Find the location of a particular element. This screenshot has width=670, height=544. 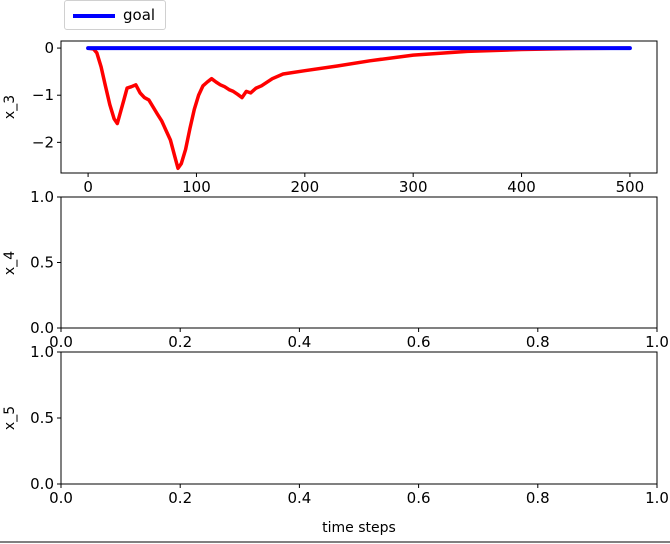

xtick-label-3-1: 0.2 is located at coordinates (180, 498).